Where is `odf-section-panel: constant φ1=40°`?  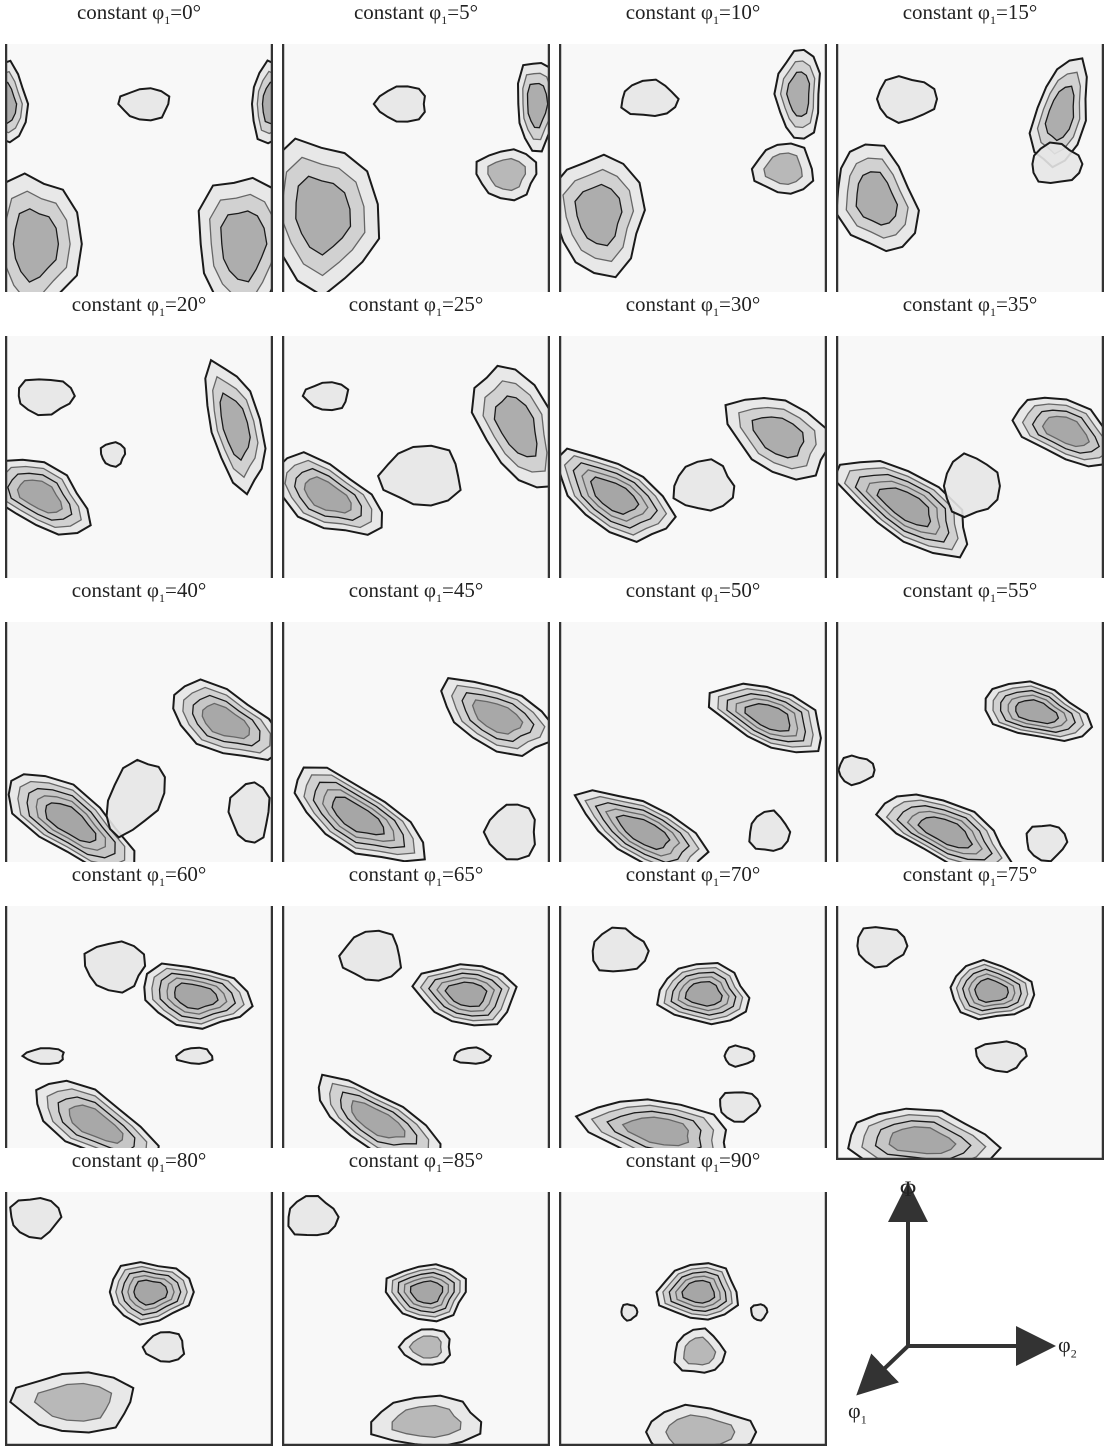
odf-section-panel: constant φ1=40° is located at coordinates (139, 727).